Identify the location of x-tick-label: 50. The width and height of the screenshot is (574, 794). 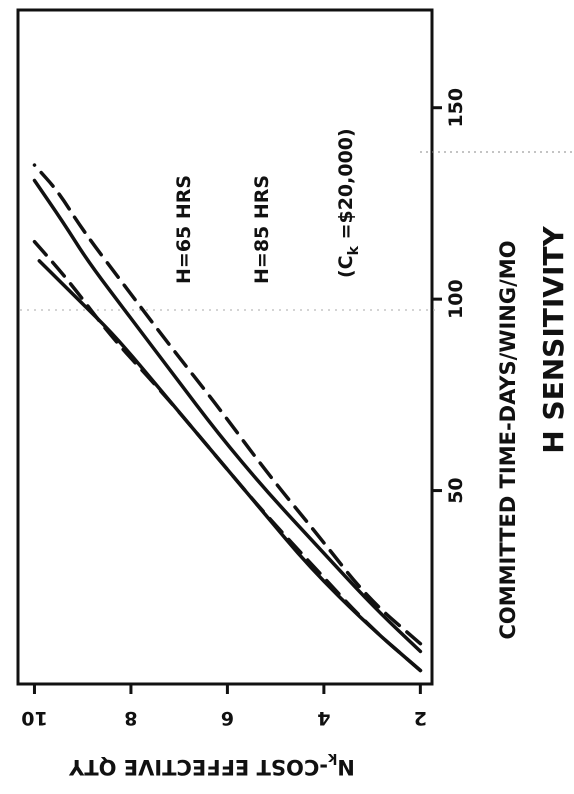
(456, 490).